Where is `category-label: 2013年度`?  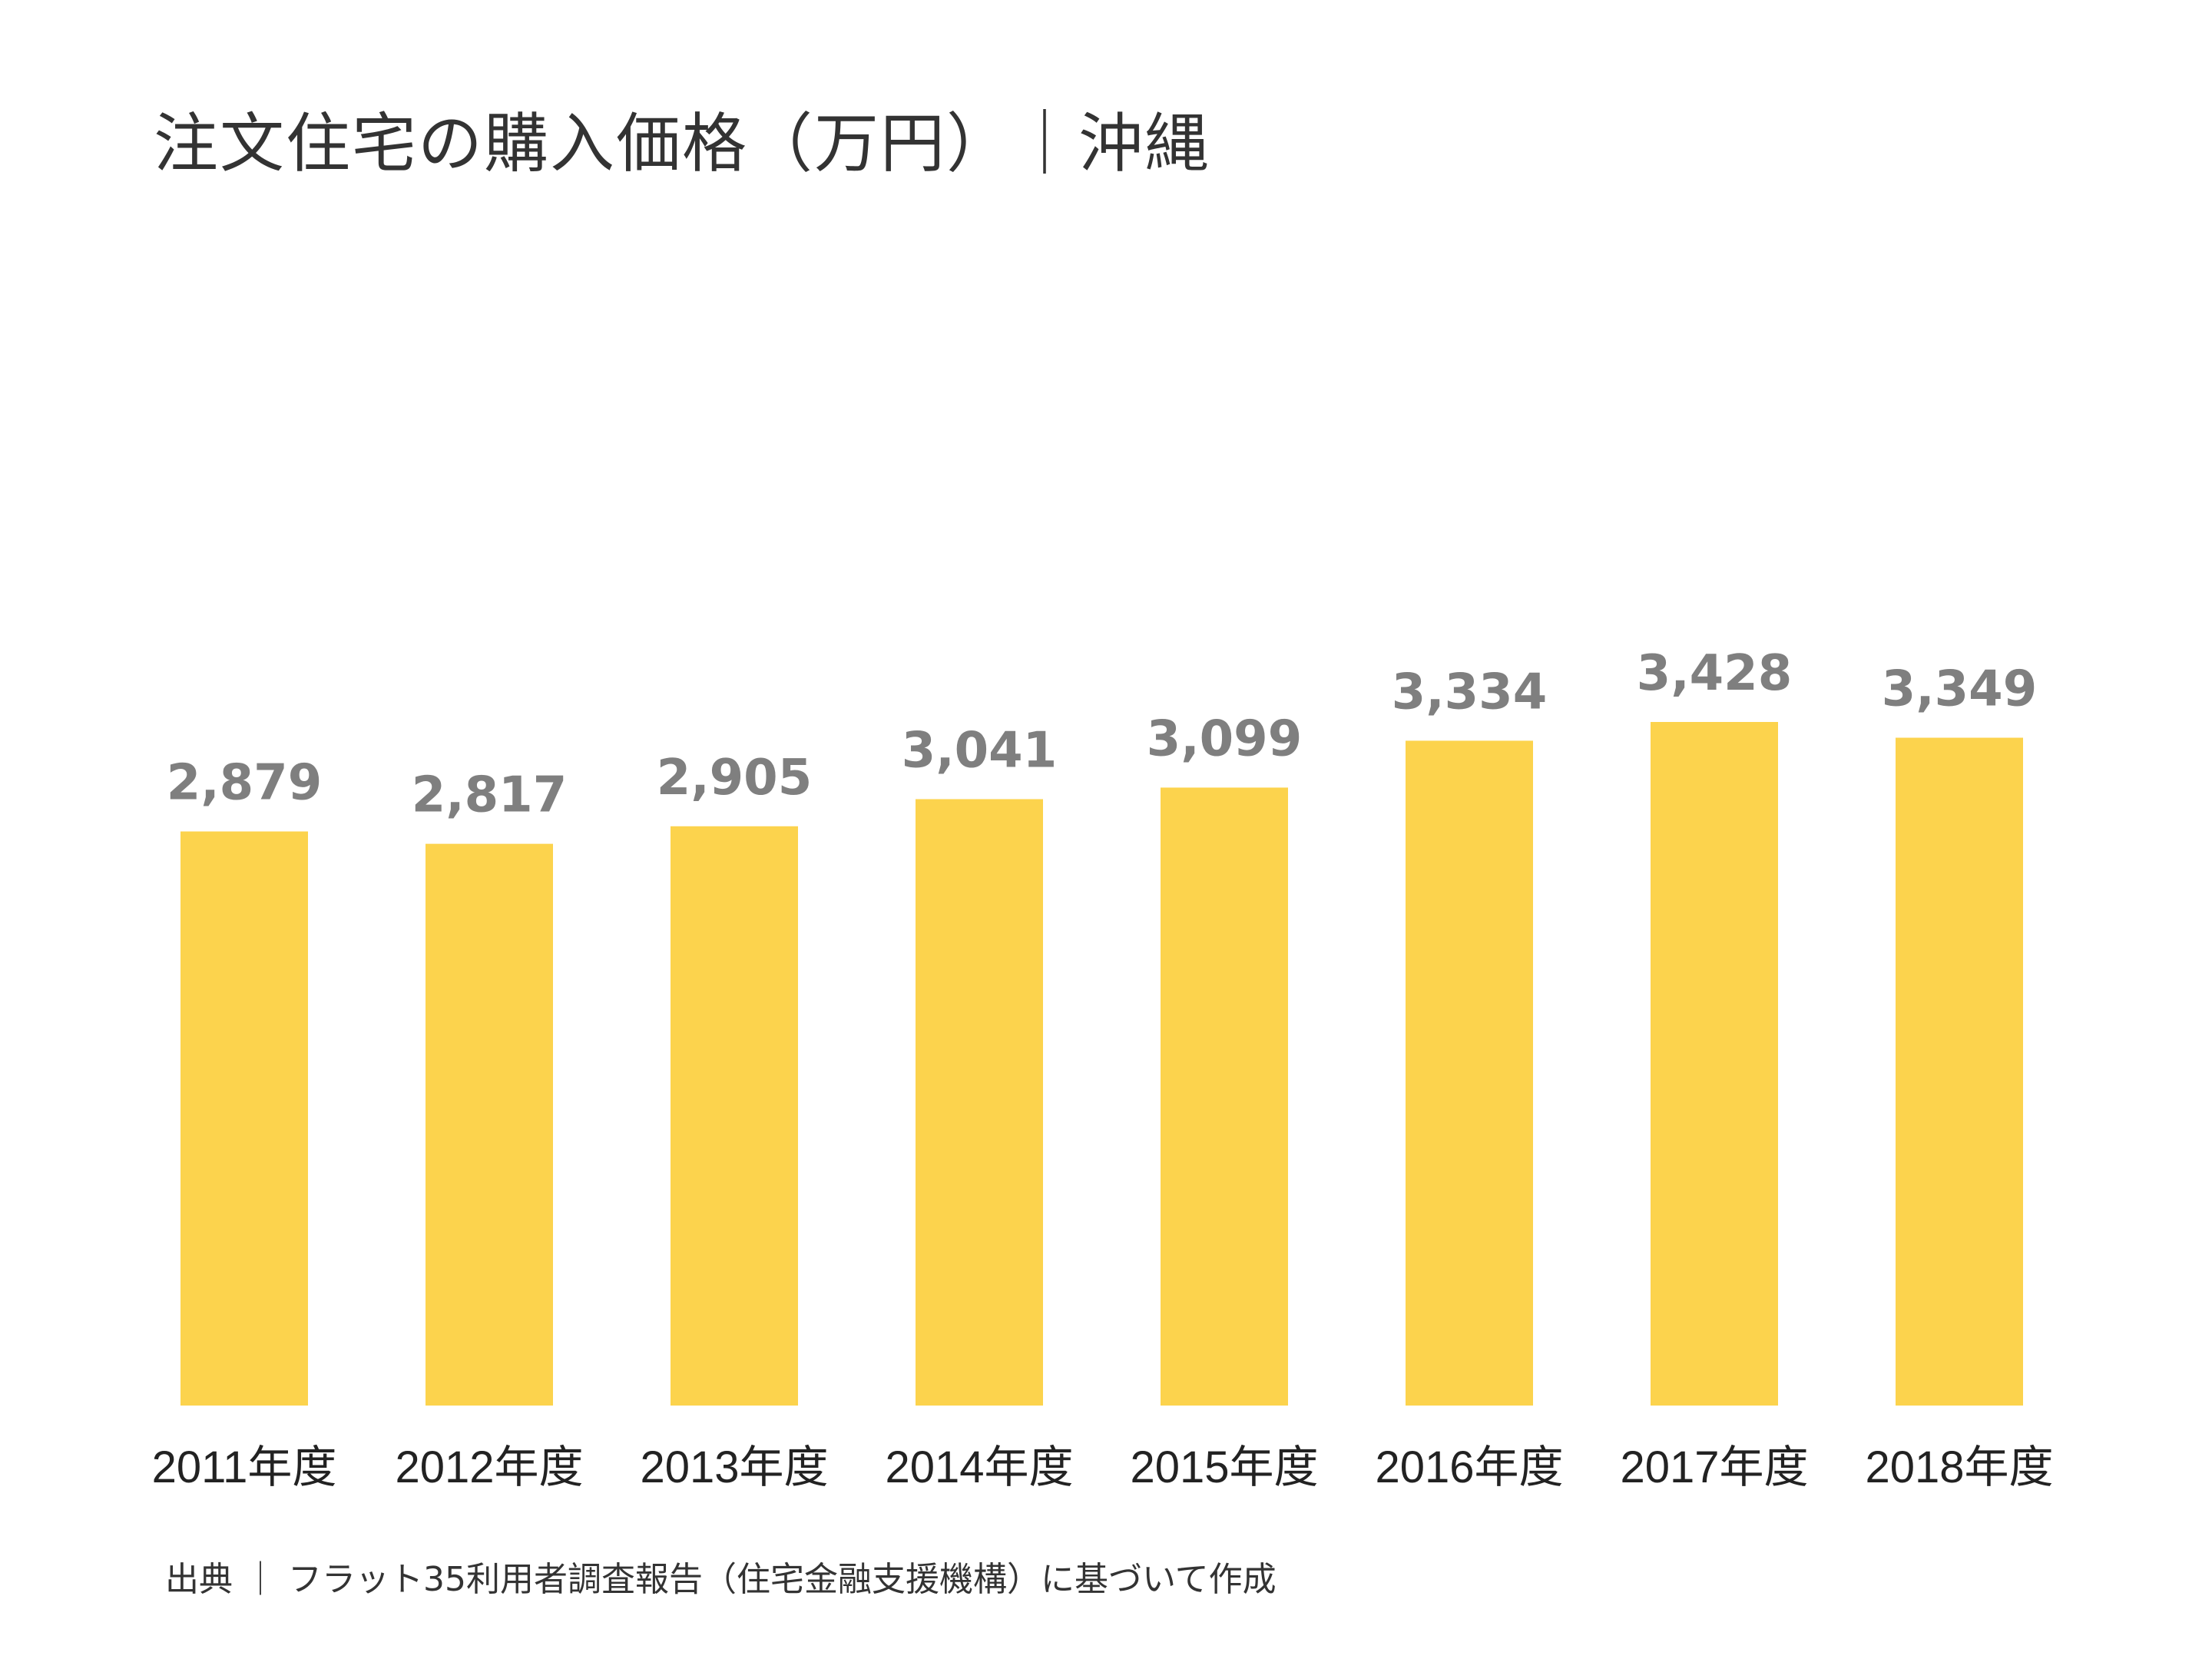
category-label: 2013年度 is located at coordinates (734, 1467).